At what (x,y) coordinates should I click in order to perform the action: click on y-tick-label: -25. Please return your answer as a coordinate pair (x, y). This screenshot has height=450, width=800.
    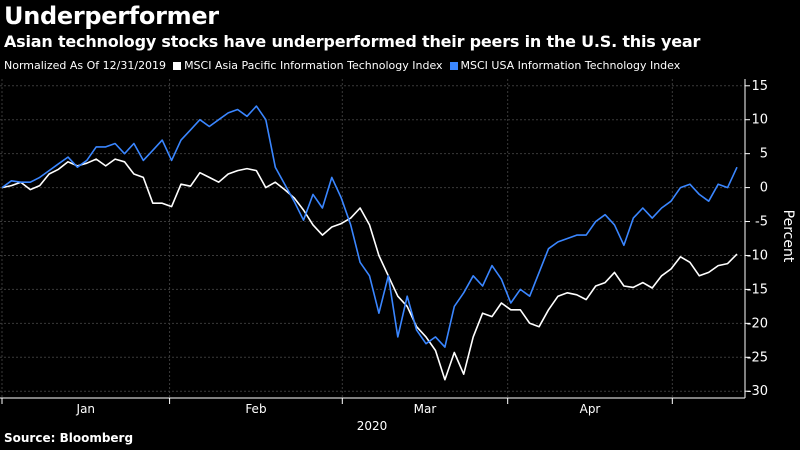
    Looking at the image, I should click on (757, 357).